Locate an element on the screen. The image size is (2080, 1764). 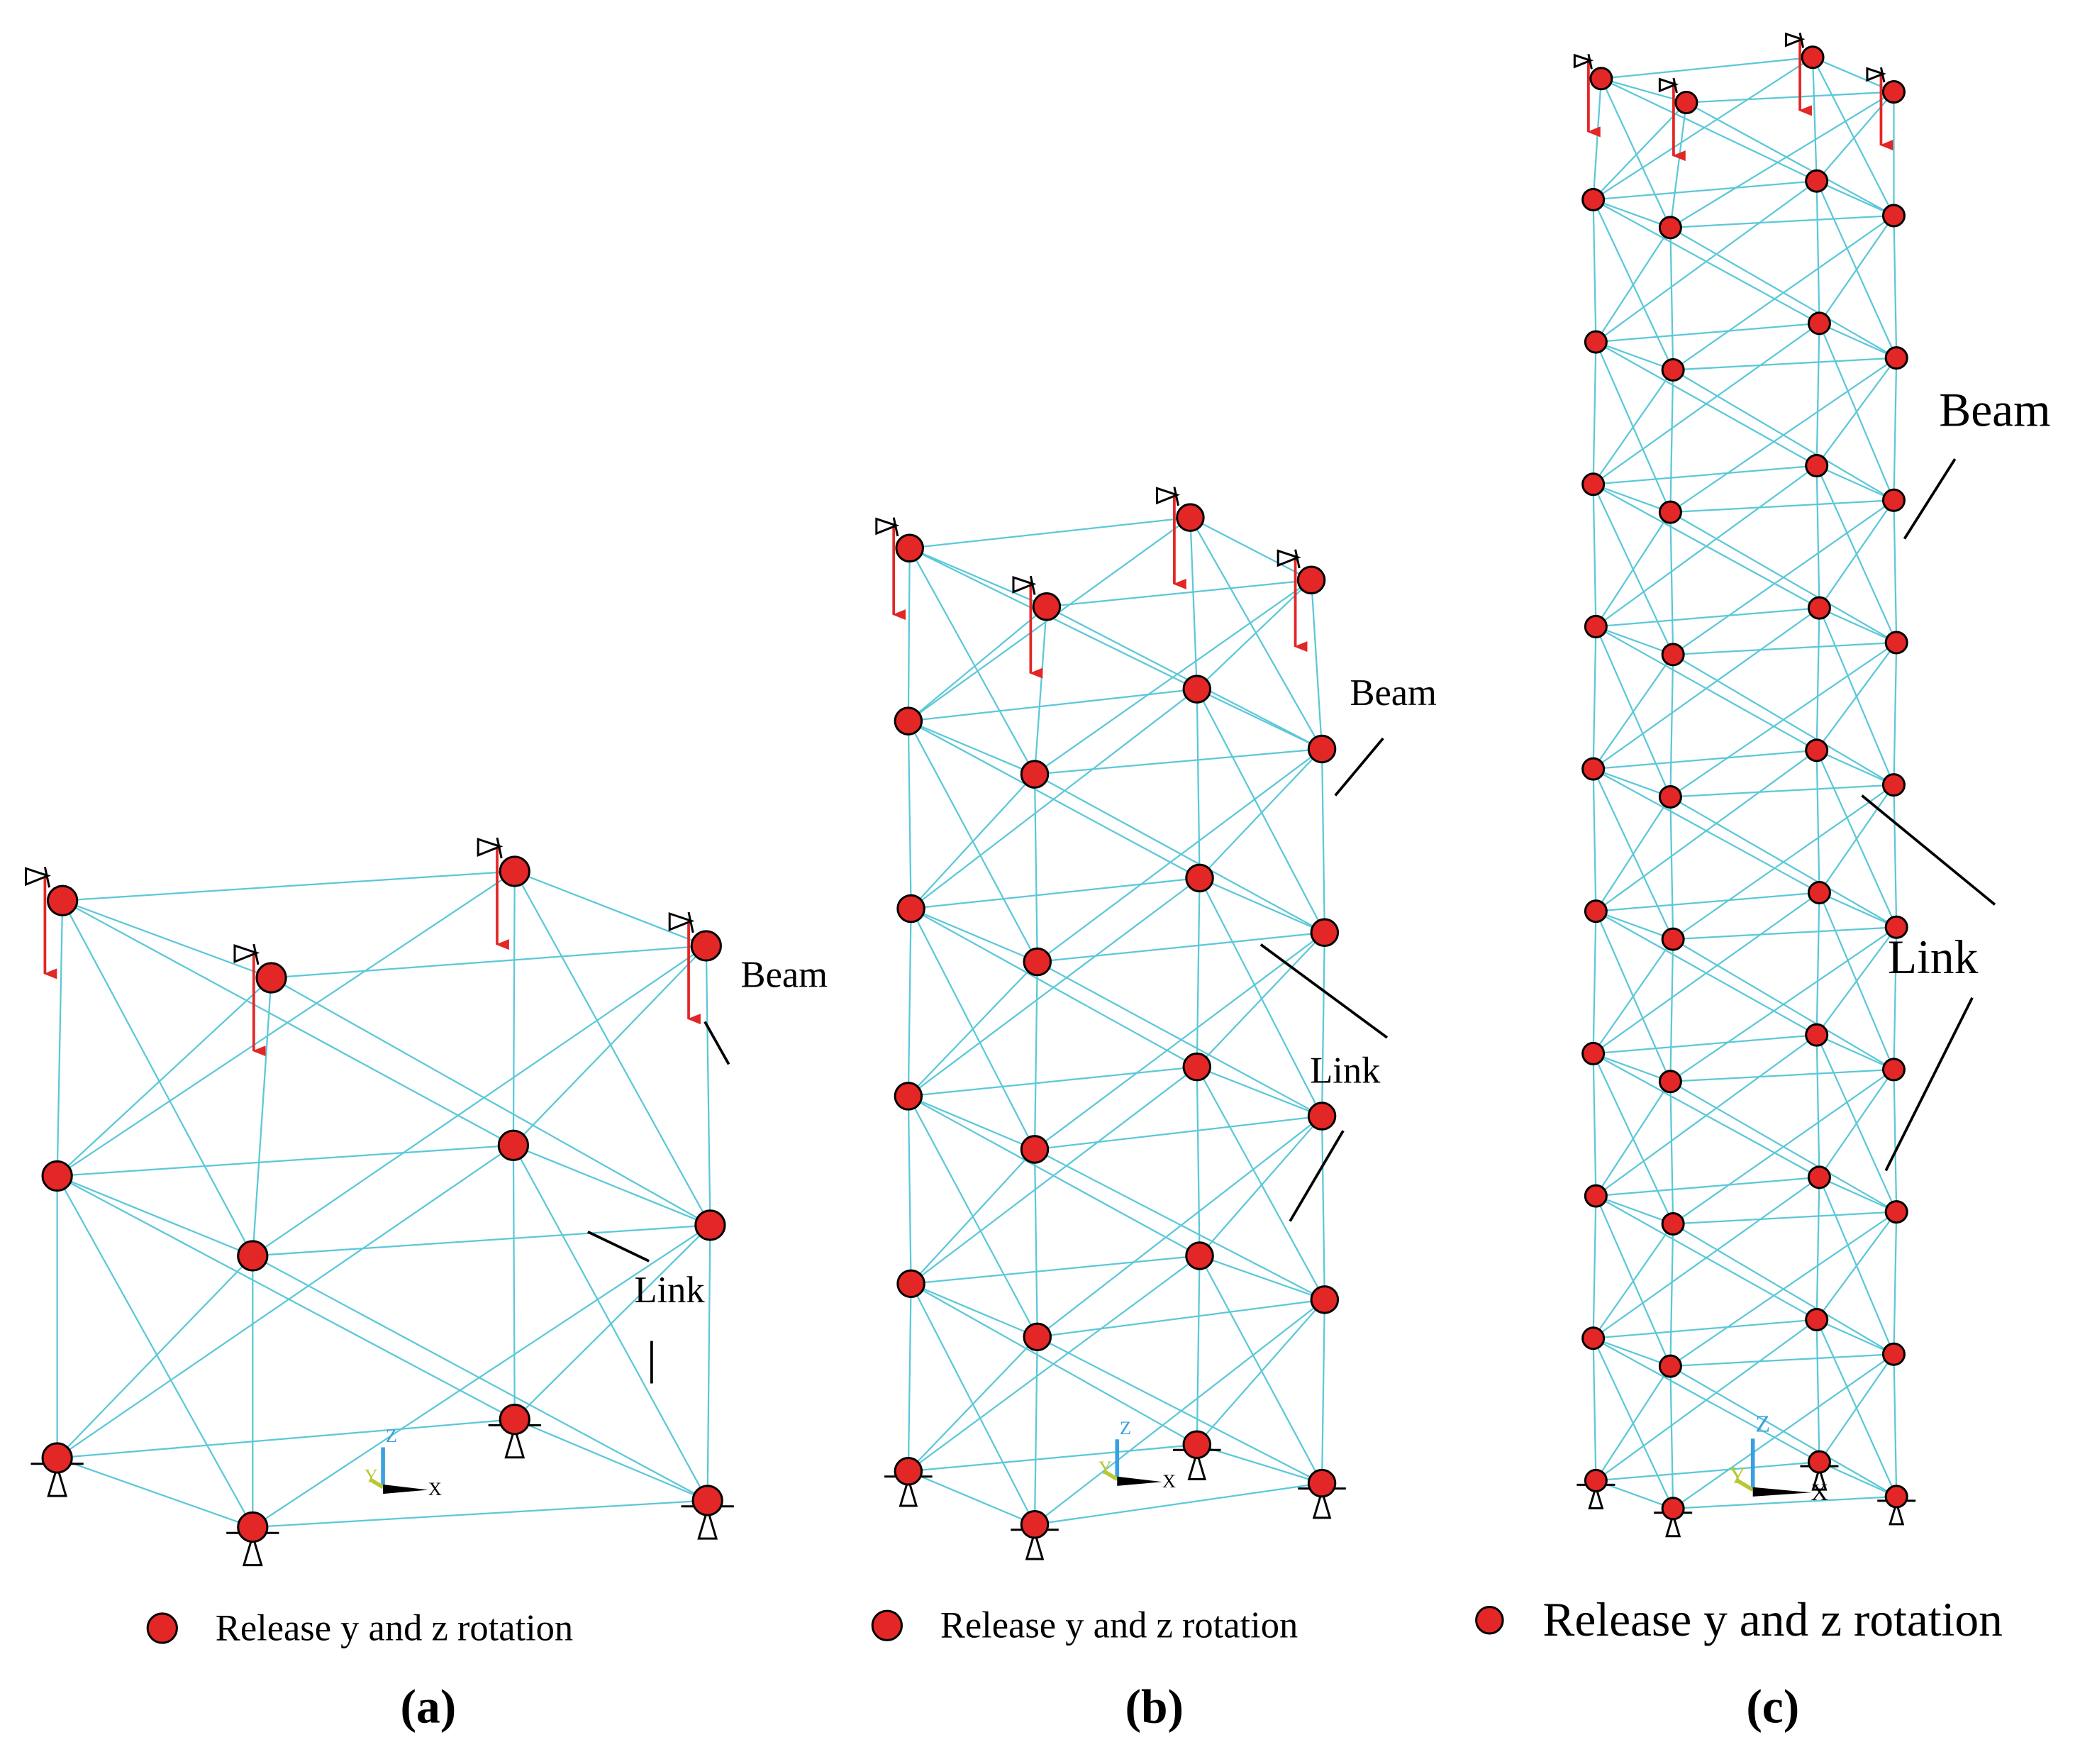
legend-text: Release y and z rotation is located at coordinates (1119, 1625).